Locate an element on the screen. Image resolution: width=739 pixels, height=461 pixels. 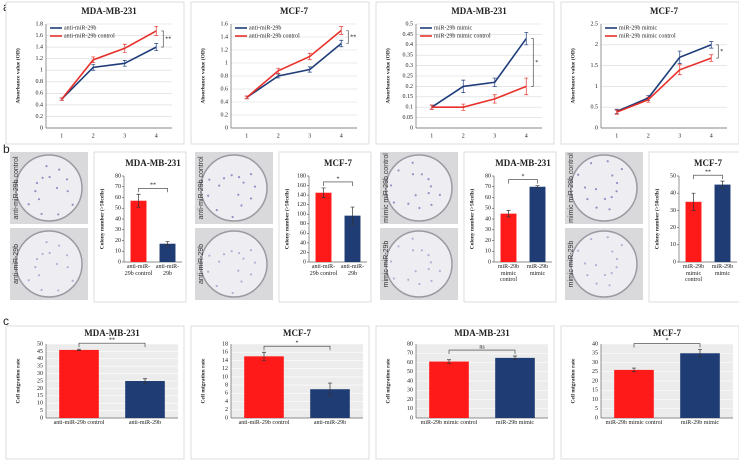
y-tick-label: 5 is located at coordinates (596, 409).